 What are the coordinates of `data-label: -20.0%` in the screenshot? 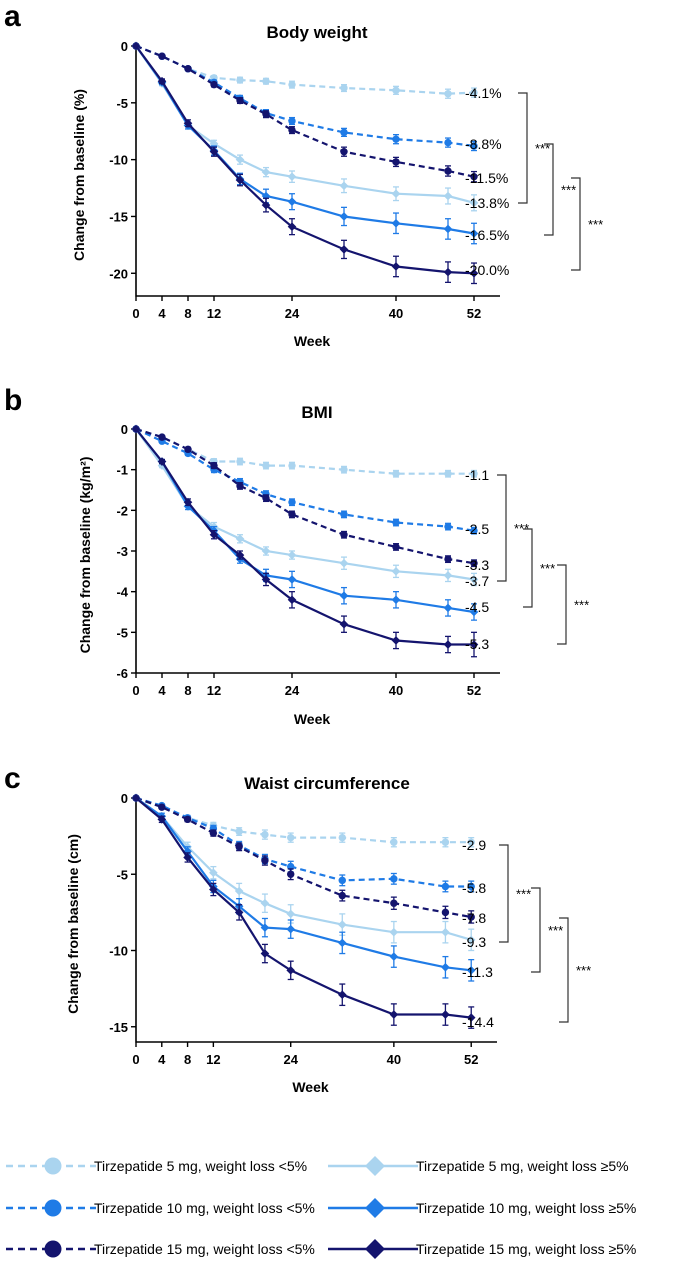 It's located at (487, 270).